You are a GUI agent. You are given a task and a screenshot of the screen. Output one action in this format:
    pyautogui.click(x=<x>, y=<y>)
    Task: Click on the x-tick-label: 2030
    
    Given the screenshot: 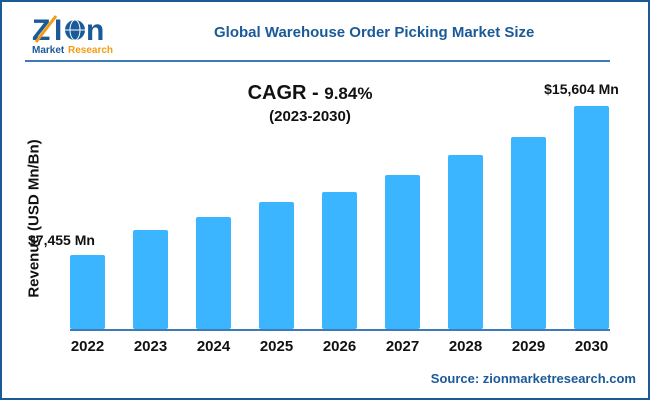 What is the action you would take?
    pyautogui.click(x=591, y=346)
    